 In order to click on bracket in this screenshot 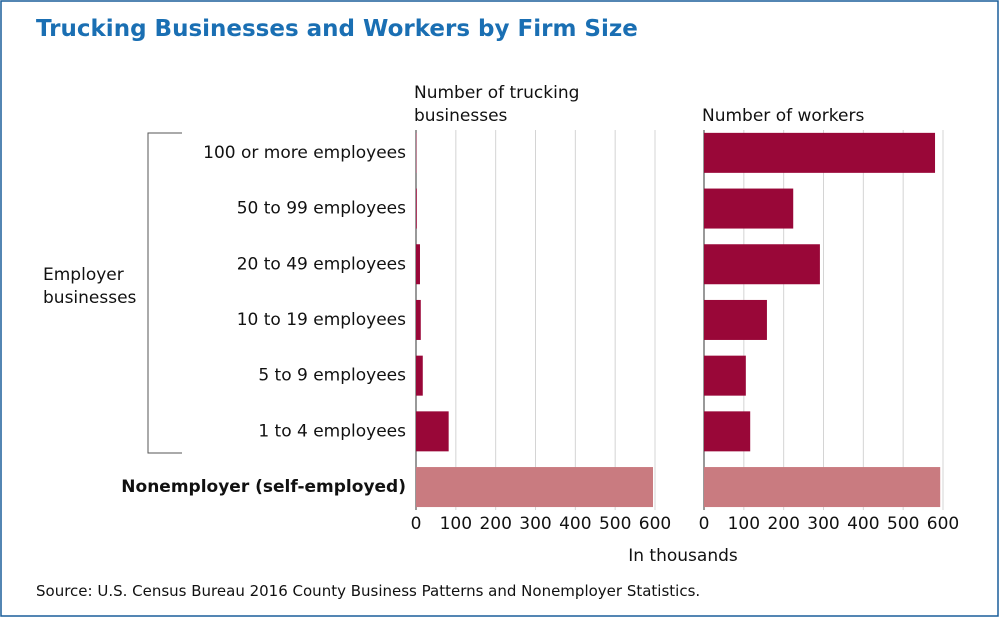, I will do `click(164, 293)`.